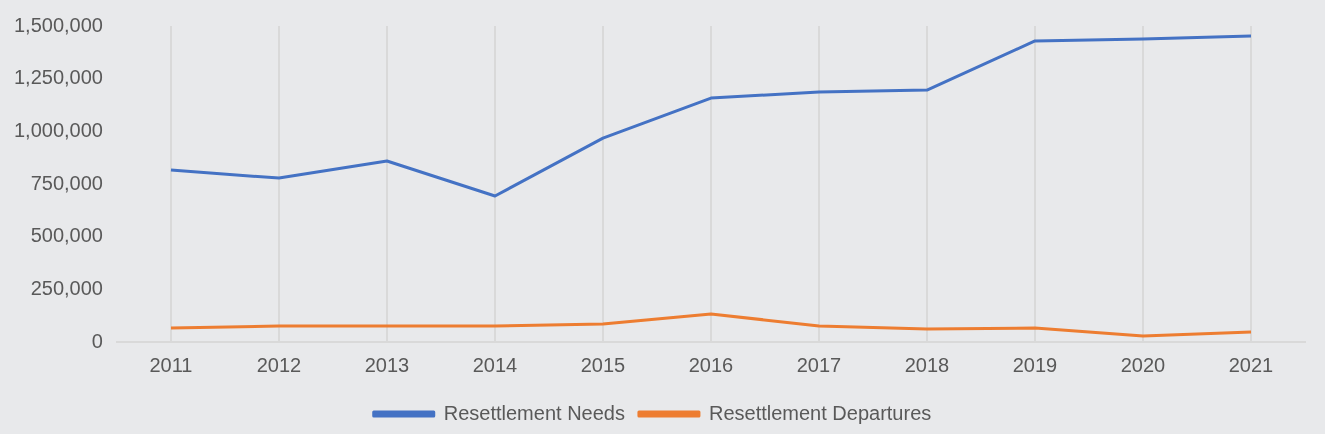 Image resolution: width=1325 pixels, height=434 pixels. What do you see at coordinates (819, 364) in the screenshot?
I see `x-tick-label: 2017` at bounding box center [819, 364].